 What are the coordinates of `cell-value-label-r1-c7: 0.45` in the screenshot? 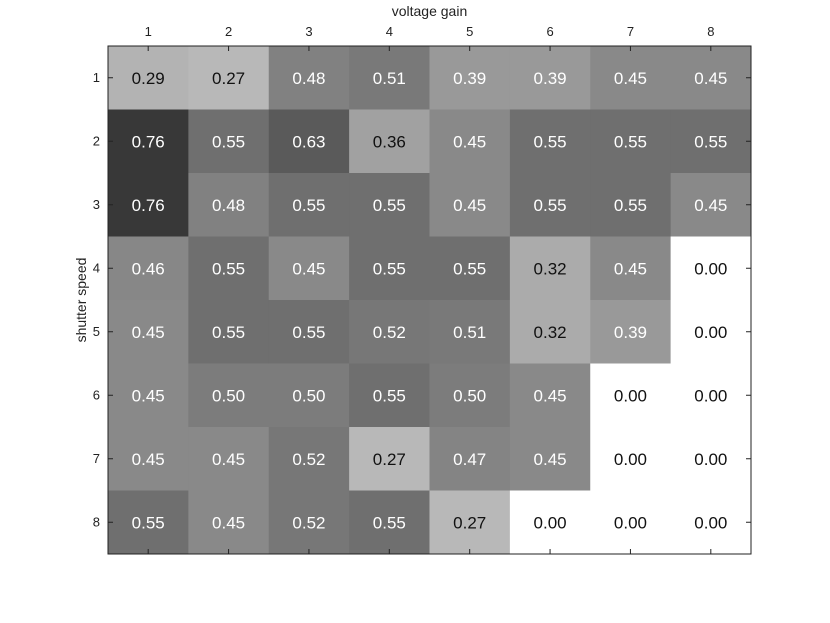 It's located at (630, 78).